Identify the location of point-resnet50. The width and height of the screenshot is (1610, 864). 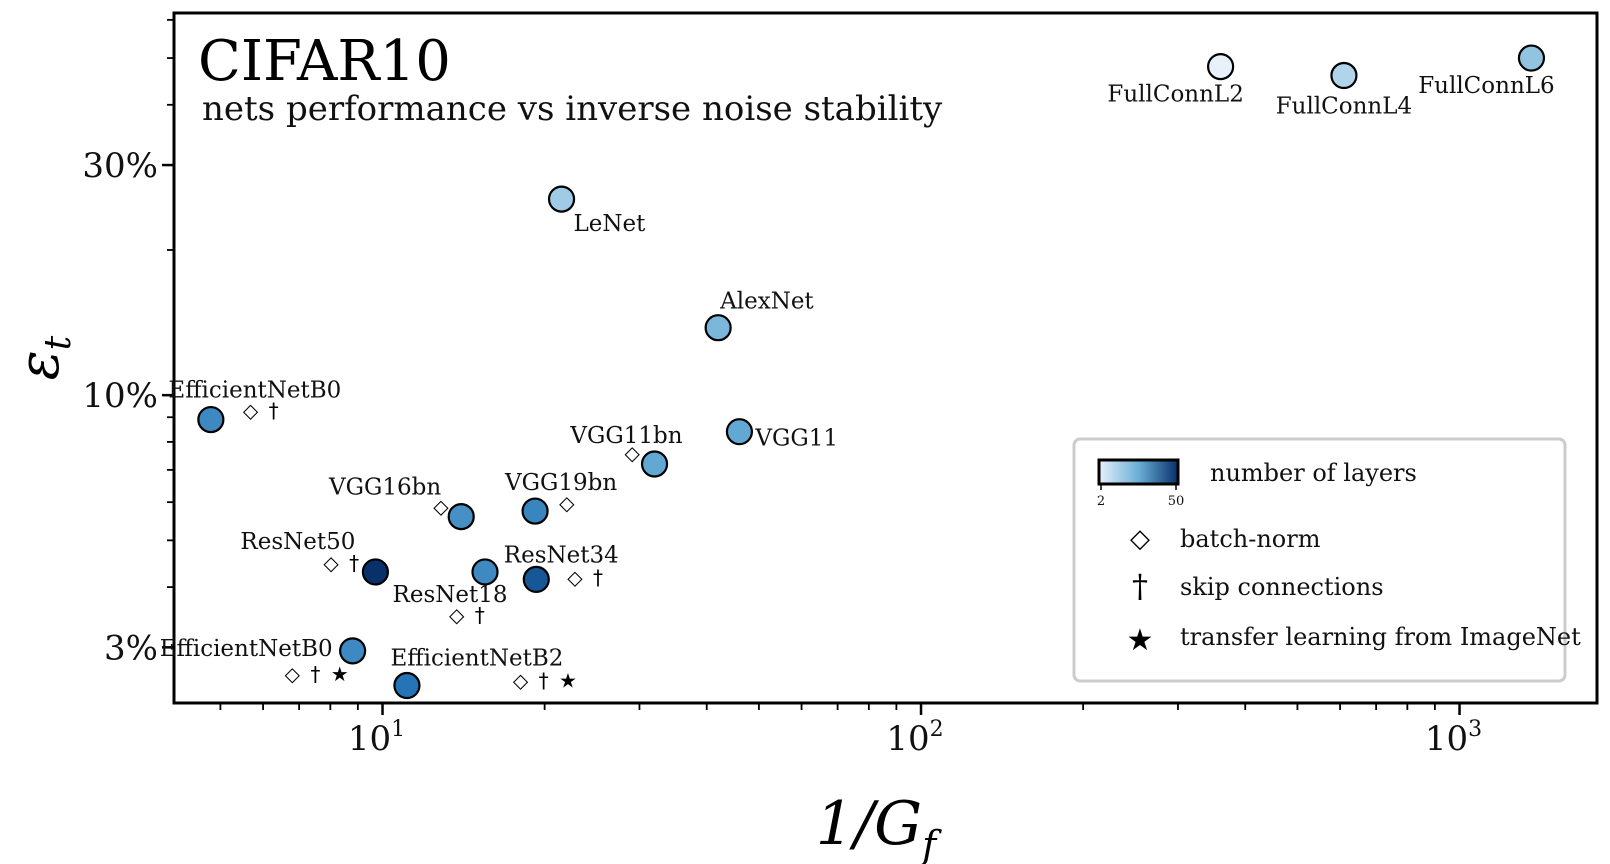
(375, 572).